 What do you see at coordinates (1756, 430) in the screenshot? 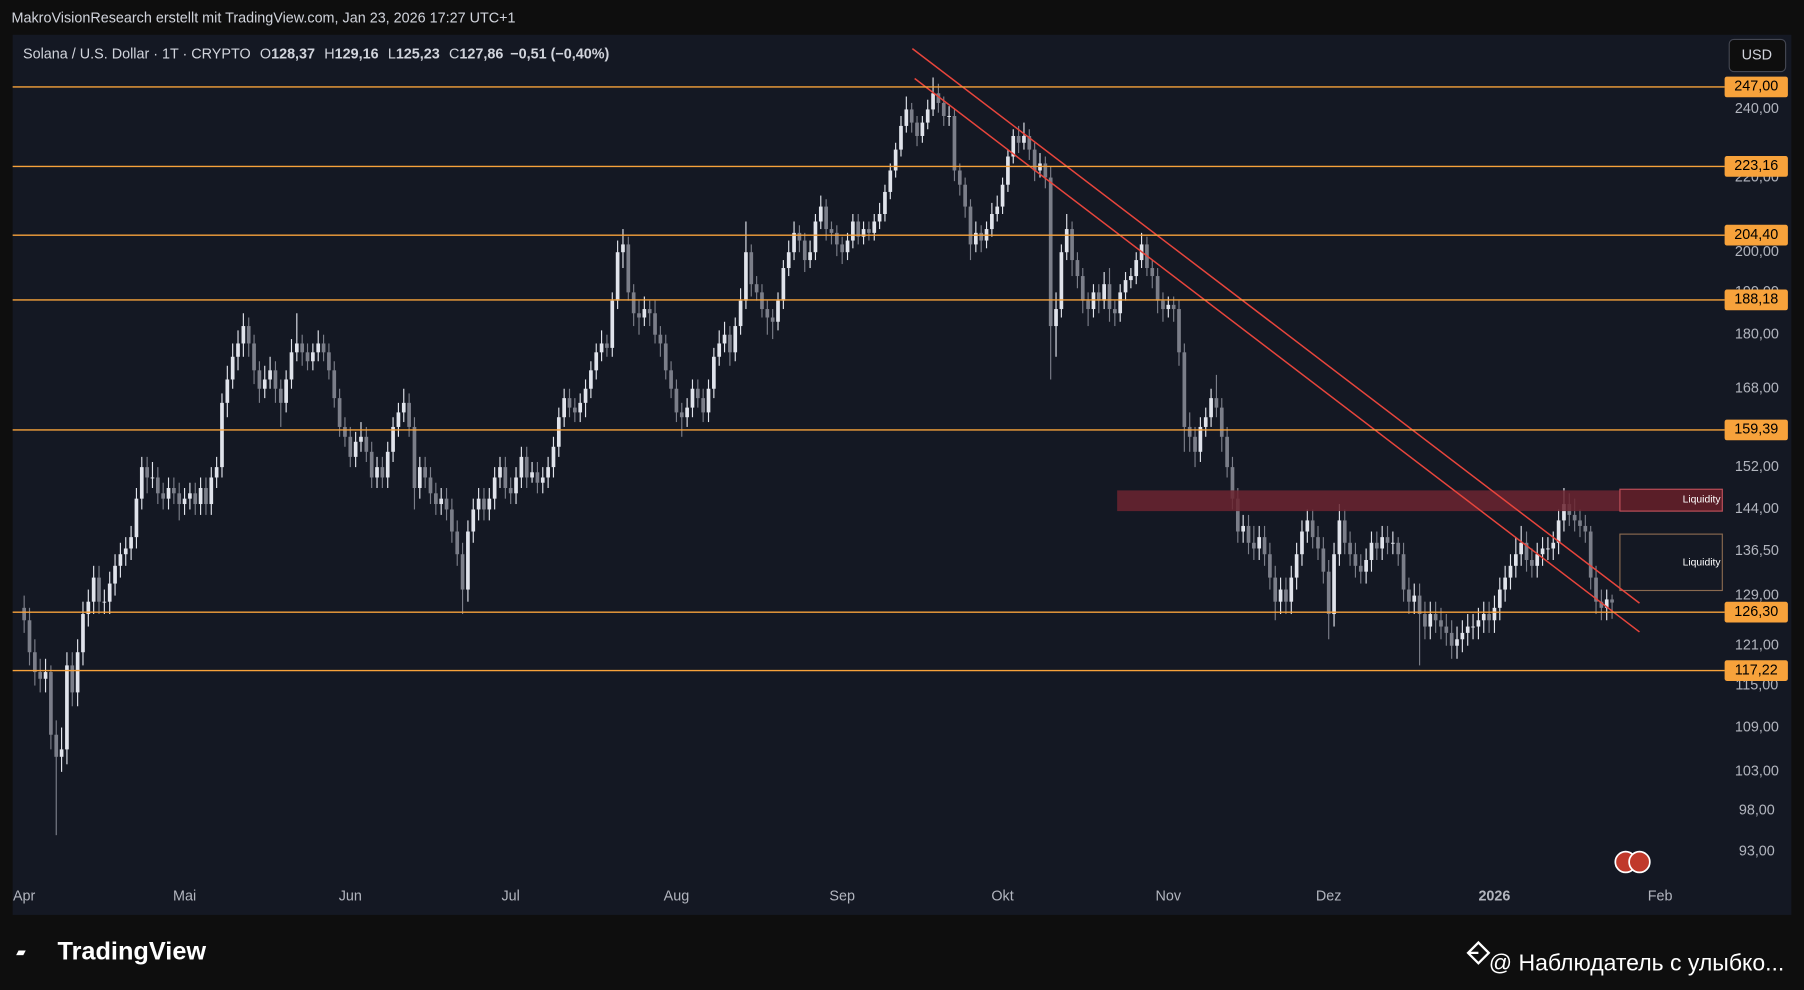
I see `level-label: 159,39` at bounding box center [1756, 430].